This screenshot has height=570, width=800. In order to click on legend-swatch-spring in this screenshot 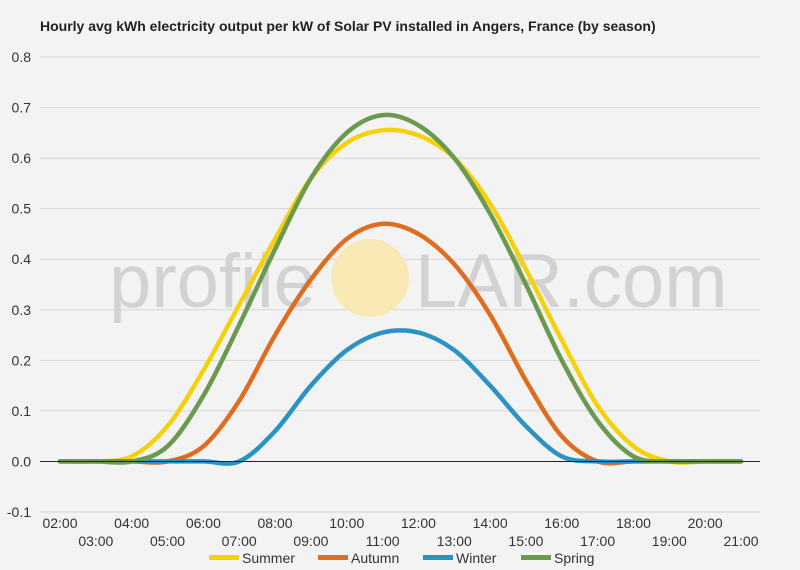, I will do `click(536, 557)`.